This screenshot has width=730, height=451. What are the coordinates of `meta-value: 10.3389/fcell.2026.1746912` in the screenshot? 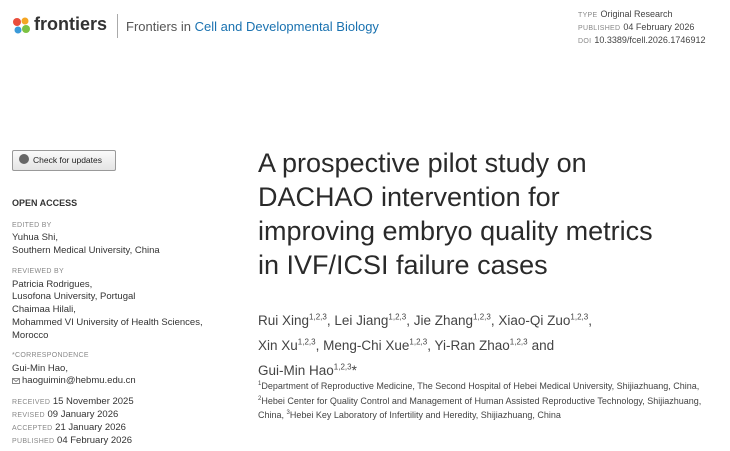 It's located at (650, 40).